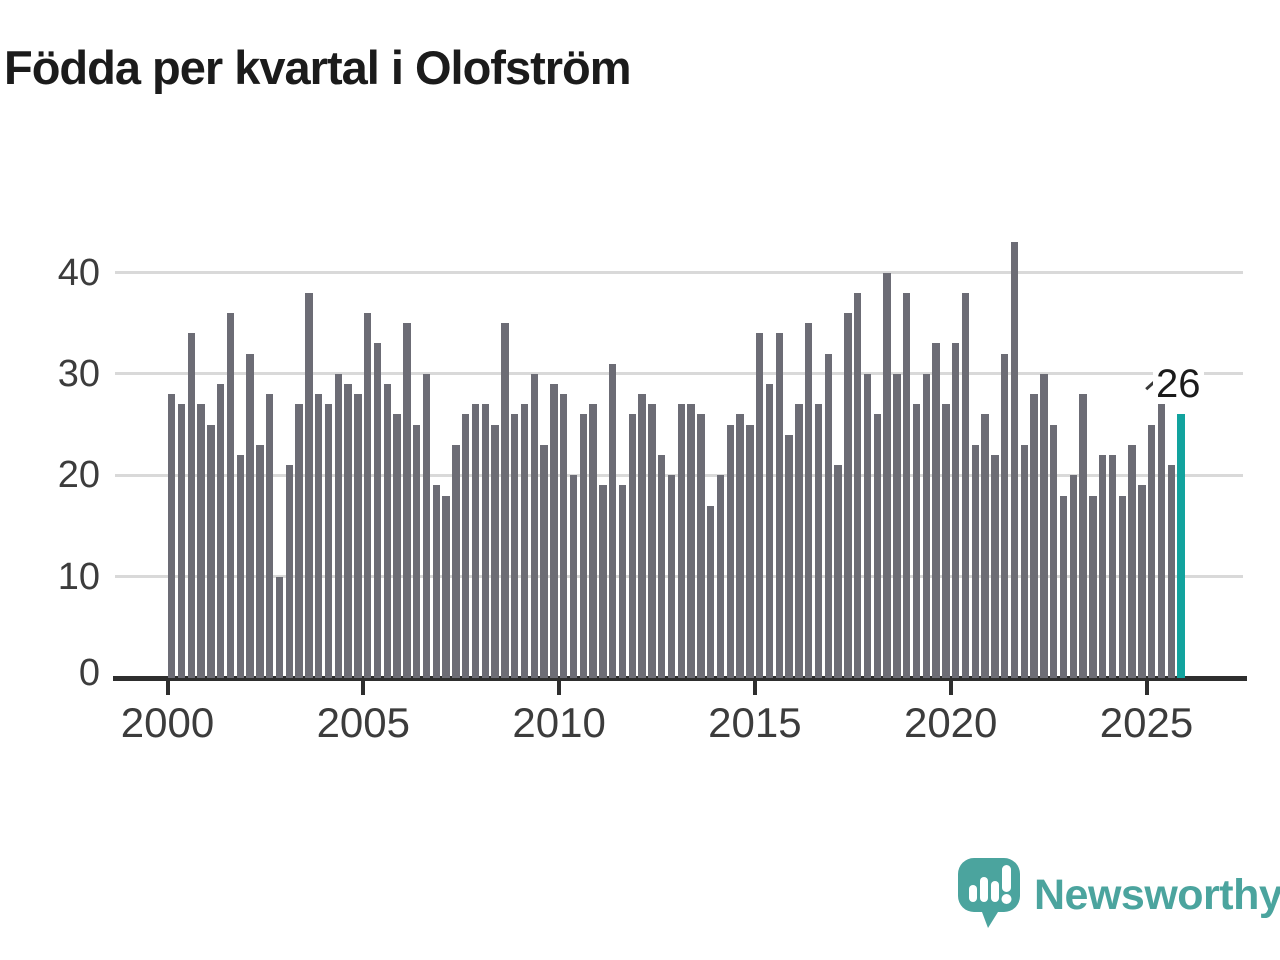 This screenshot has height=960, width=1280. I want to click on y-tick-label: 10, so click(78, 576).